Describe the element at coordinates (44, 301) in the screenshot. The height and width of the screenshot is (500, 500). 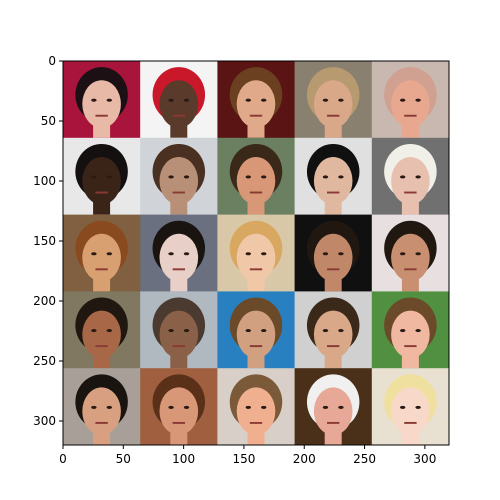
I see `y-tick-label: 200` at that location.